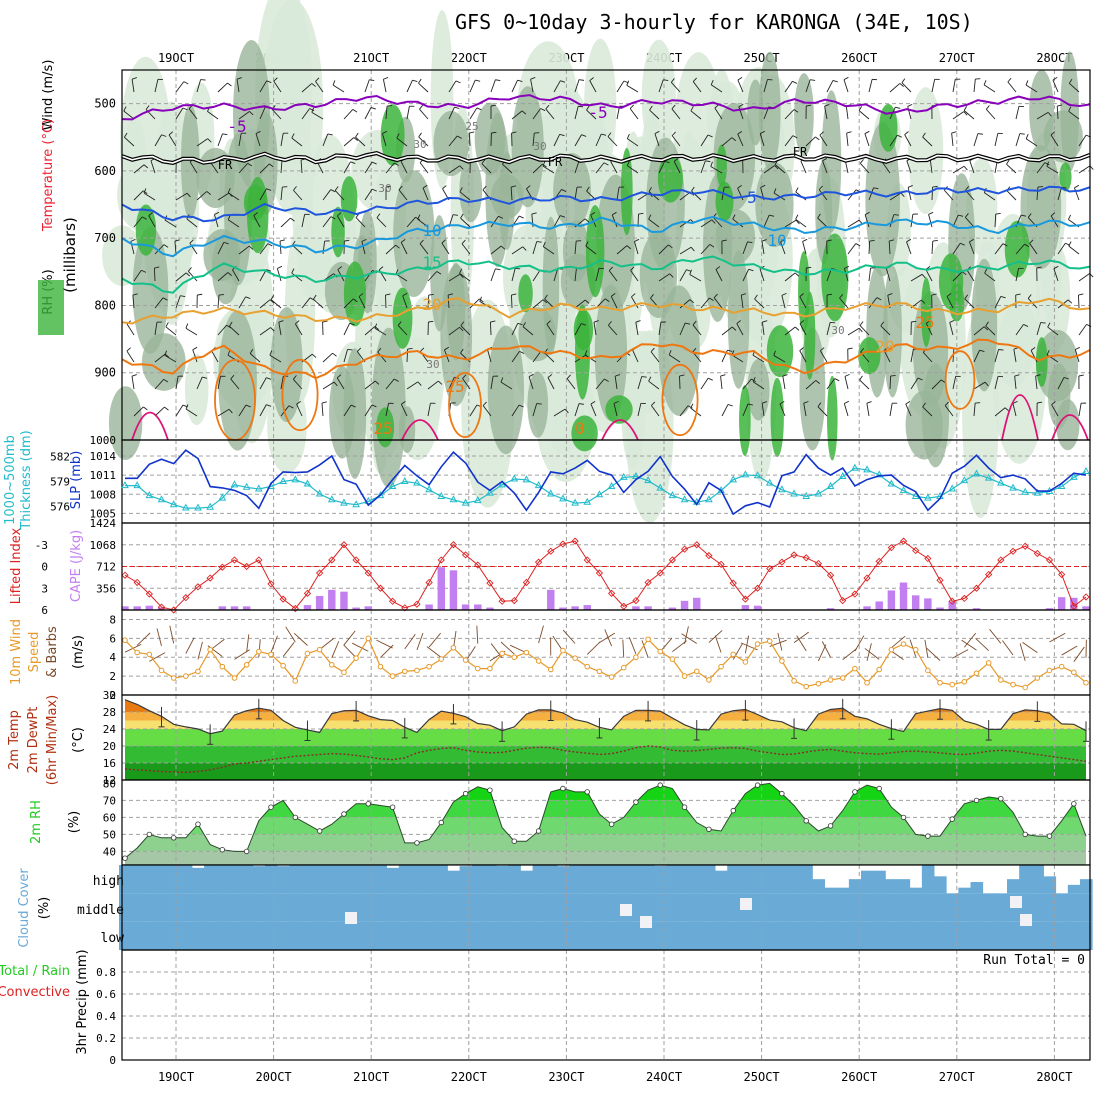 Image resolution: width=1100 pixels, height=1100 pixels. Describe the element at coordinates (48, 175) in the screenshot. I see `ylabel-temperature: Temperature (°C)` at that location.